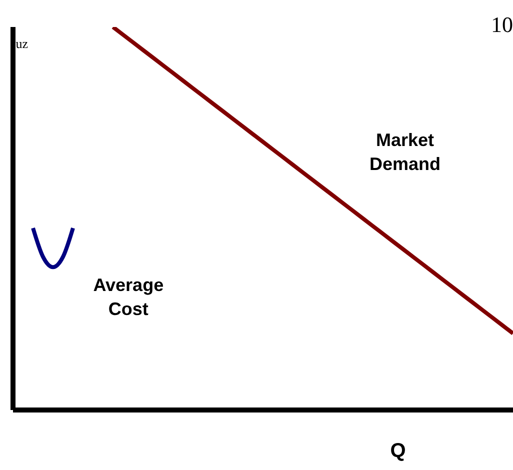 The height and width of the screenshot is (470, 513). I want to click on x-axis-title: Q, so click(398, 451).